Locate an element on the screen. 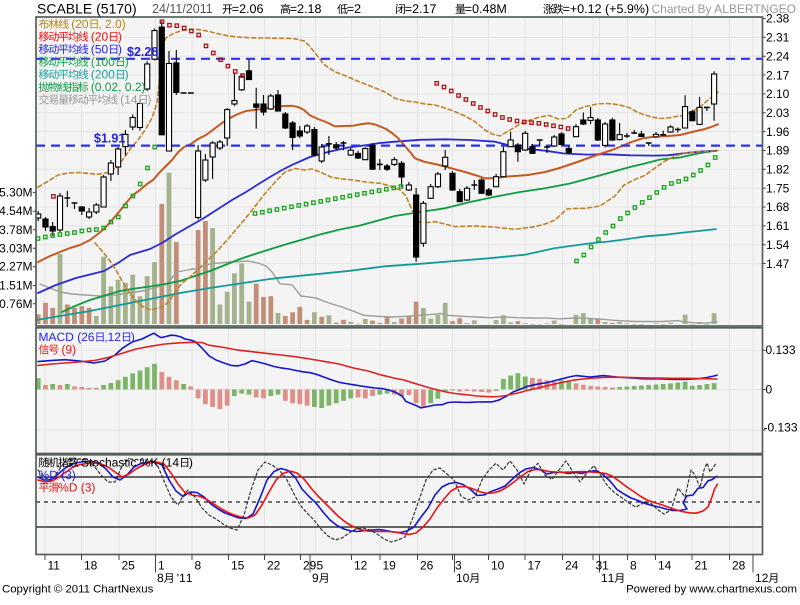 This screenshot has width=800, height=605. svg-text: 3.78M is located at coordinates (16, 230).